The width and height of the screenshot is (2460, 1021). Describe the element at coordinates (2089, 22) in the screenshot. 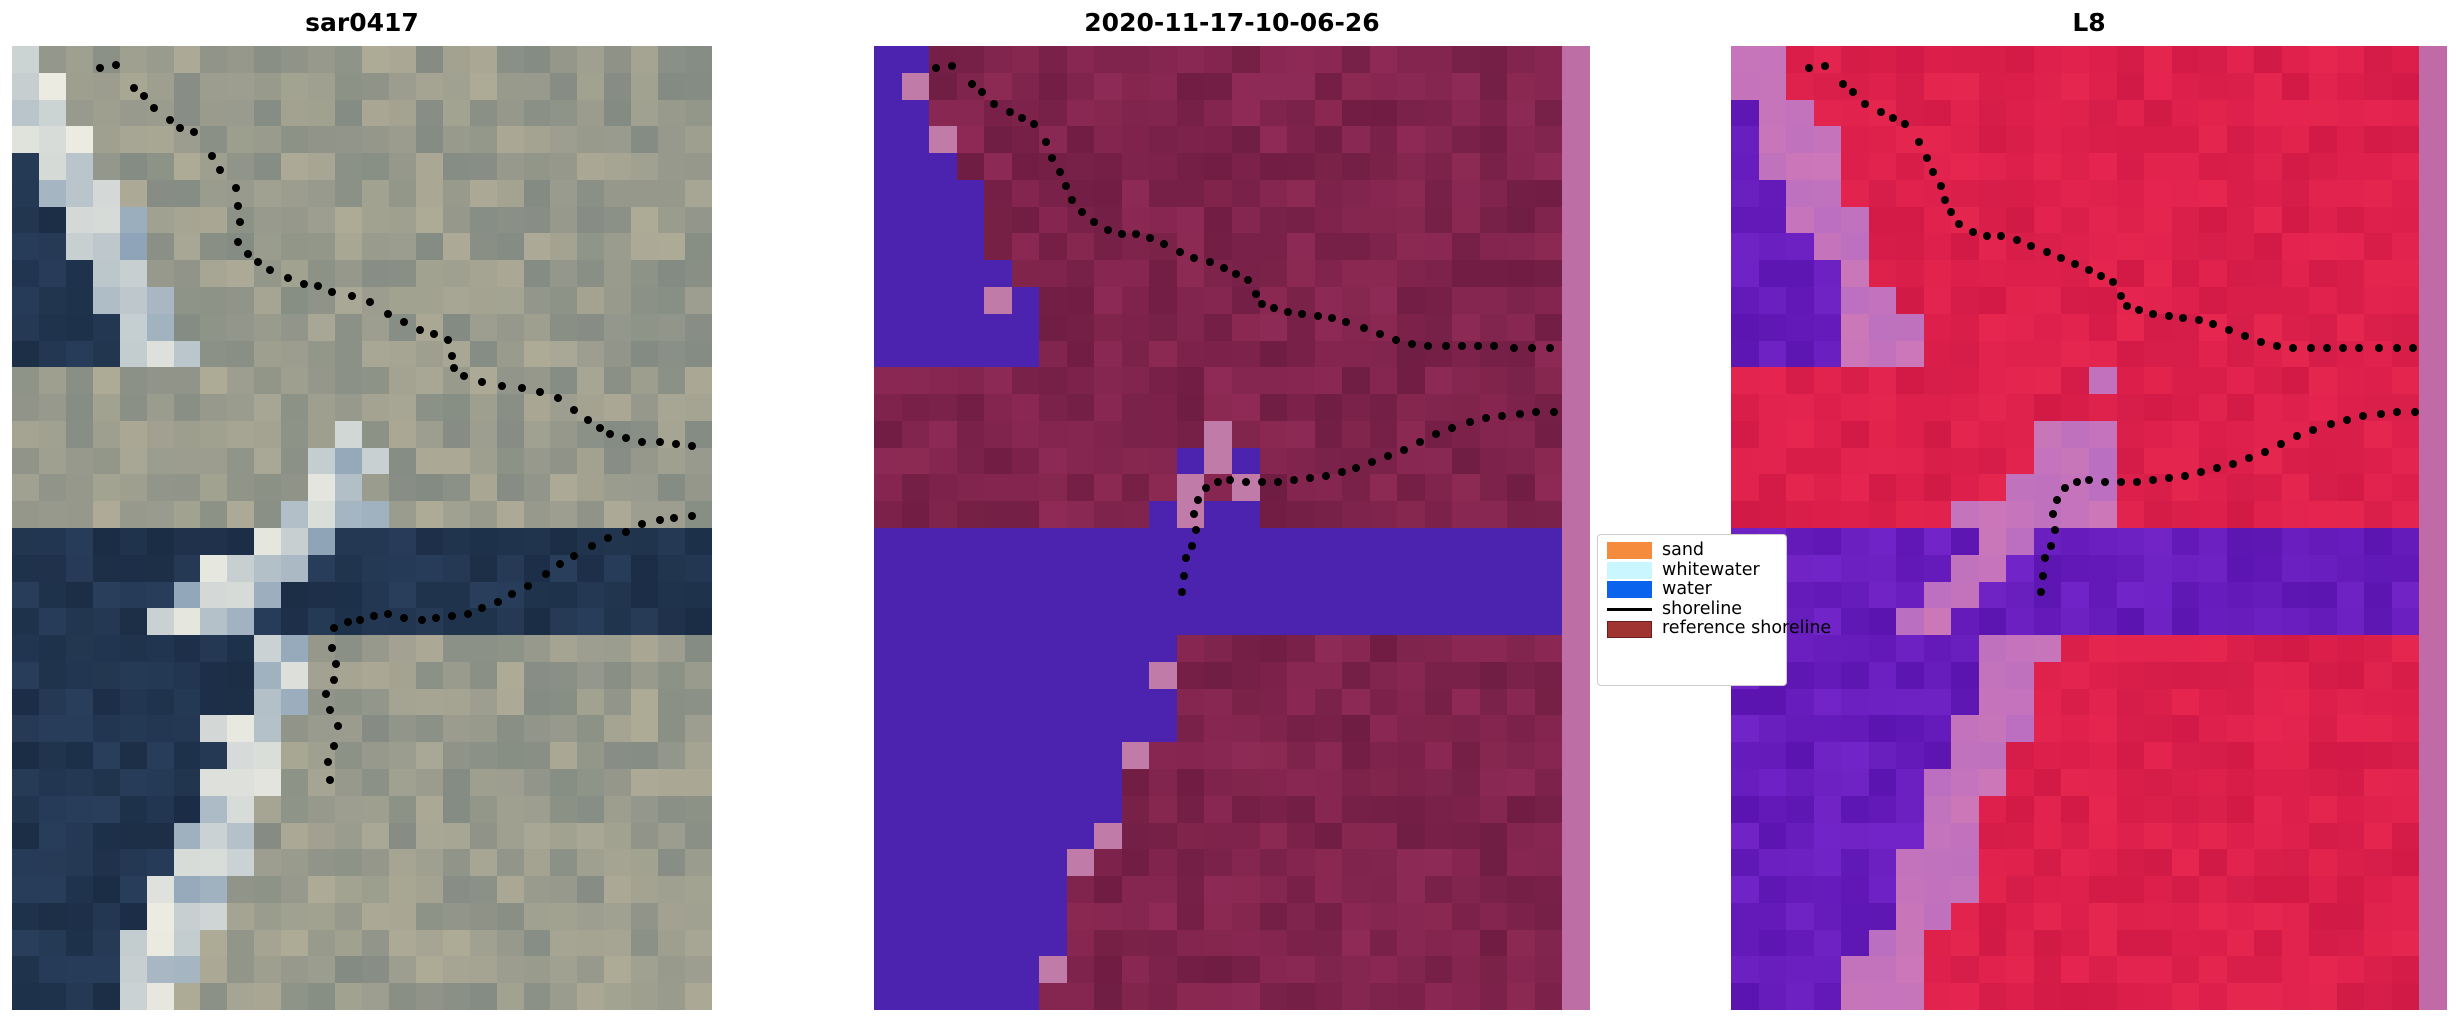

I see `panel-title-l8: L8` at that location.